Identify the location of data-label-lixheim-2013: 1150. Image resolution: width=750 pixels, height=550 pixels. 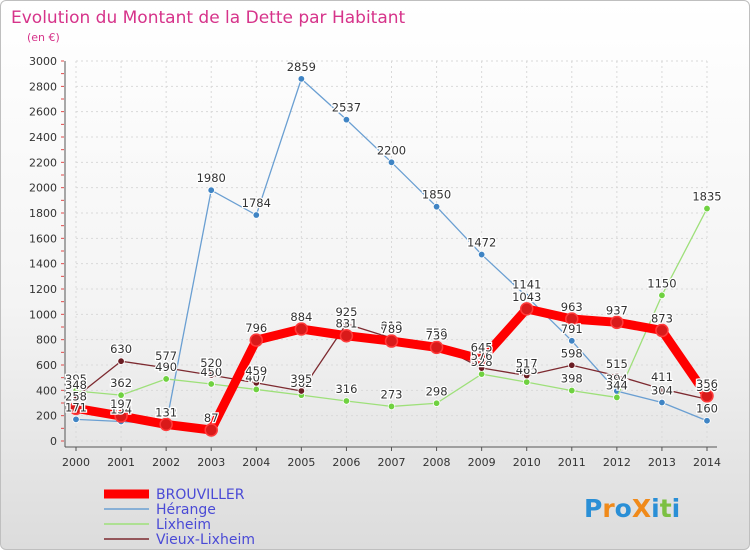
(661, 283).